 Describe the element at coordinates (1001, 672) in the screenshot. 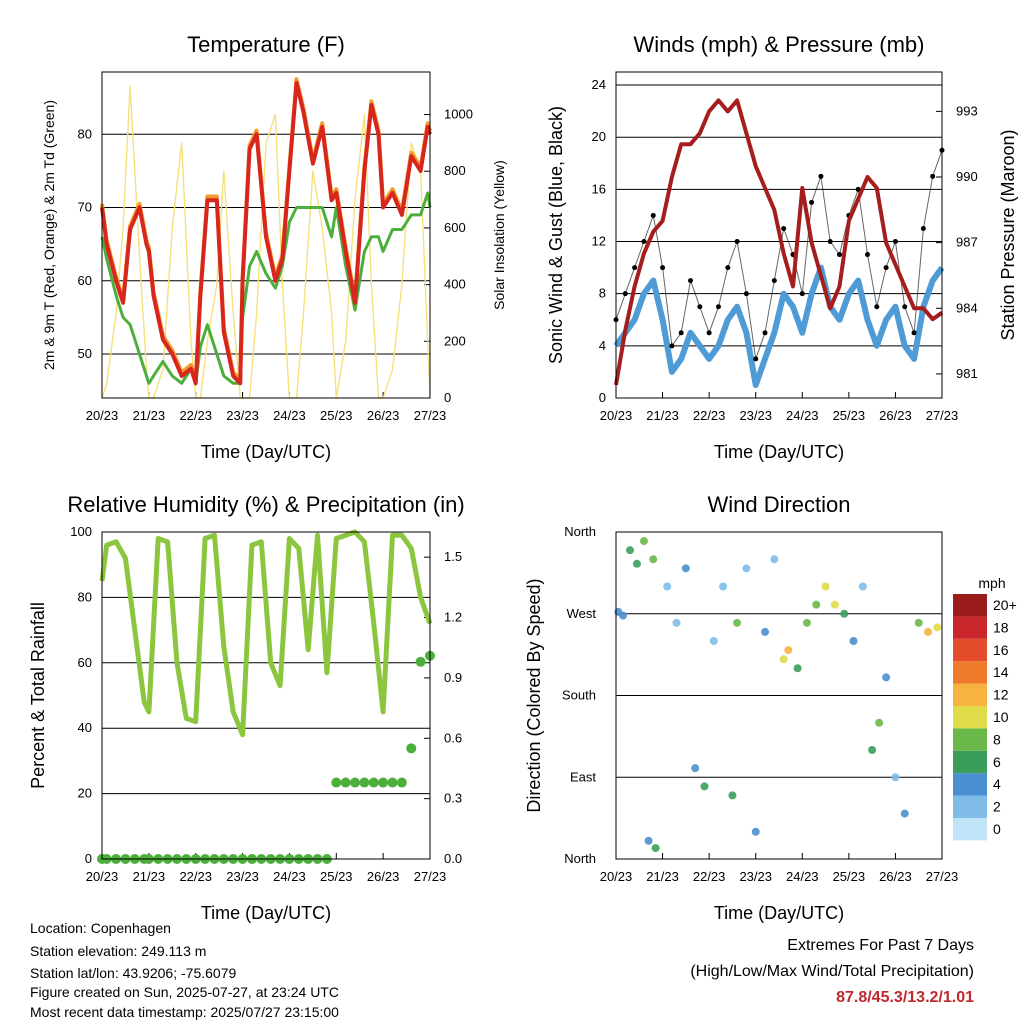

I see `colorbar-label: 14` at that location.